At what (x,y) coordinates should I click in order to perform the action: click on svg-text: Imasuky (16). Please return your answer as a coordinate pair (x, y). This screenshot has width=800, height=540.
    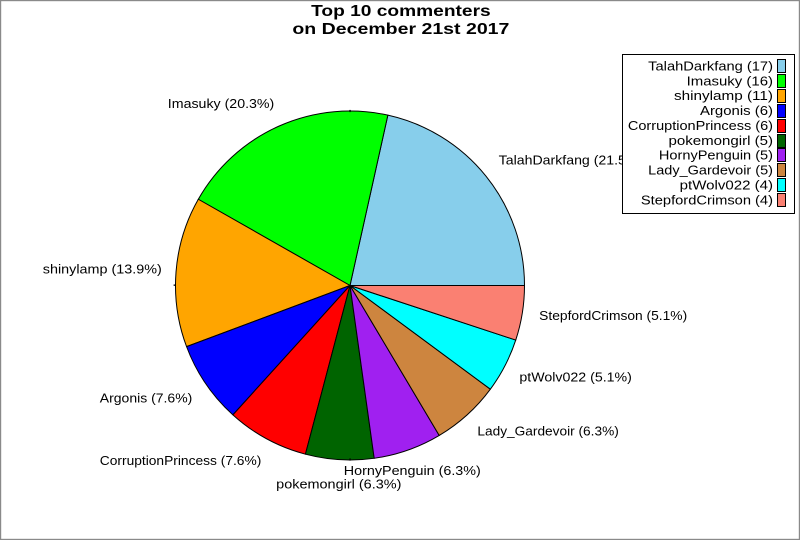
    Looking at the image, I should click on (730, 80).